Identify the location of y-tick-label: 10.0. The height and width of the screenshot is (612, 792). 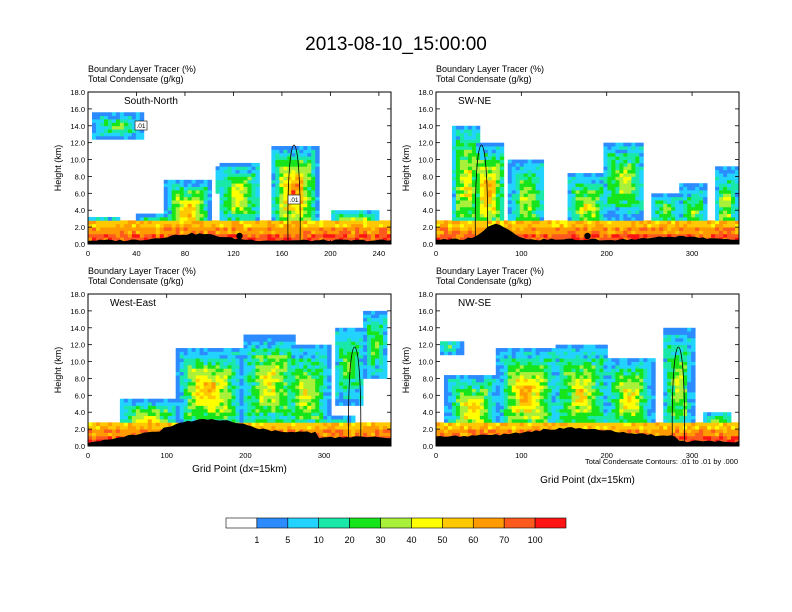
(77, 160).